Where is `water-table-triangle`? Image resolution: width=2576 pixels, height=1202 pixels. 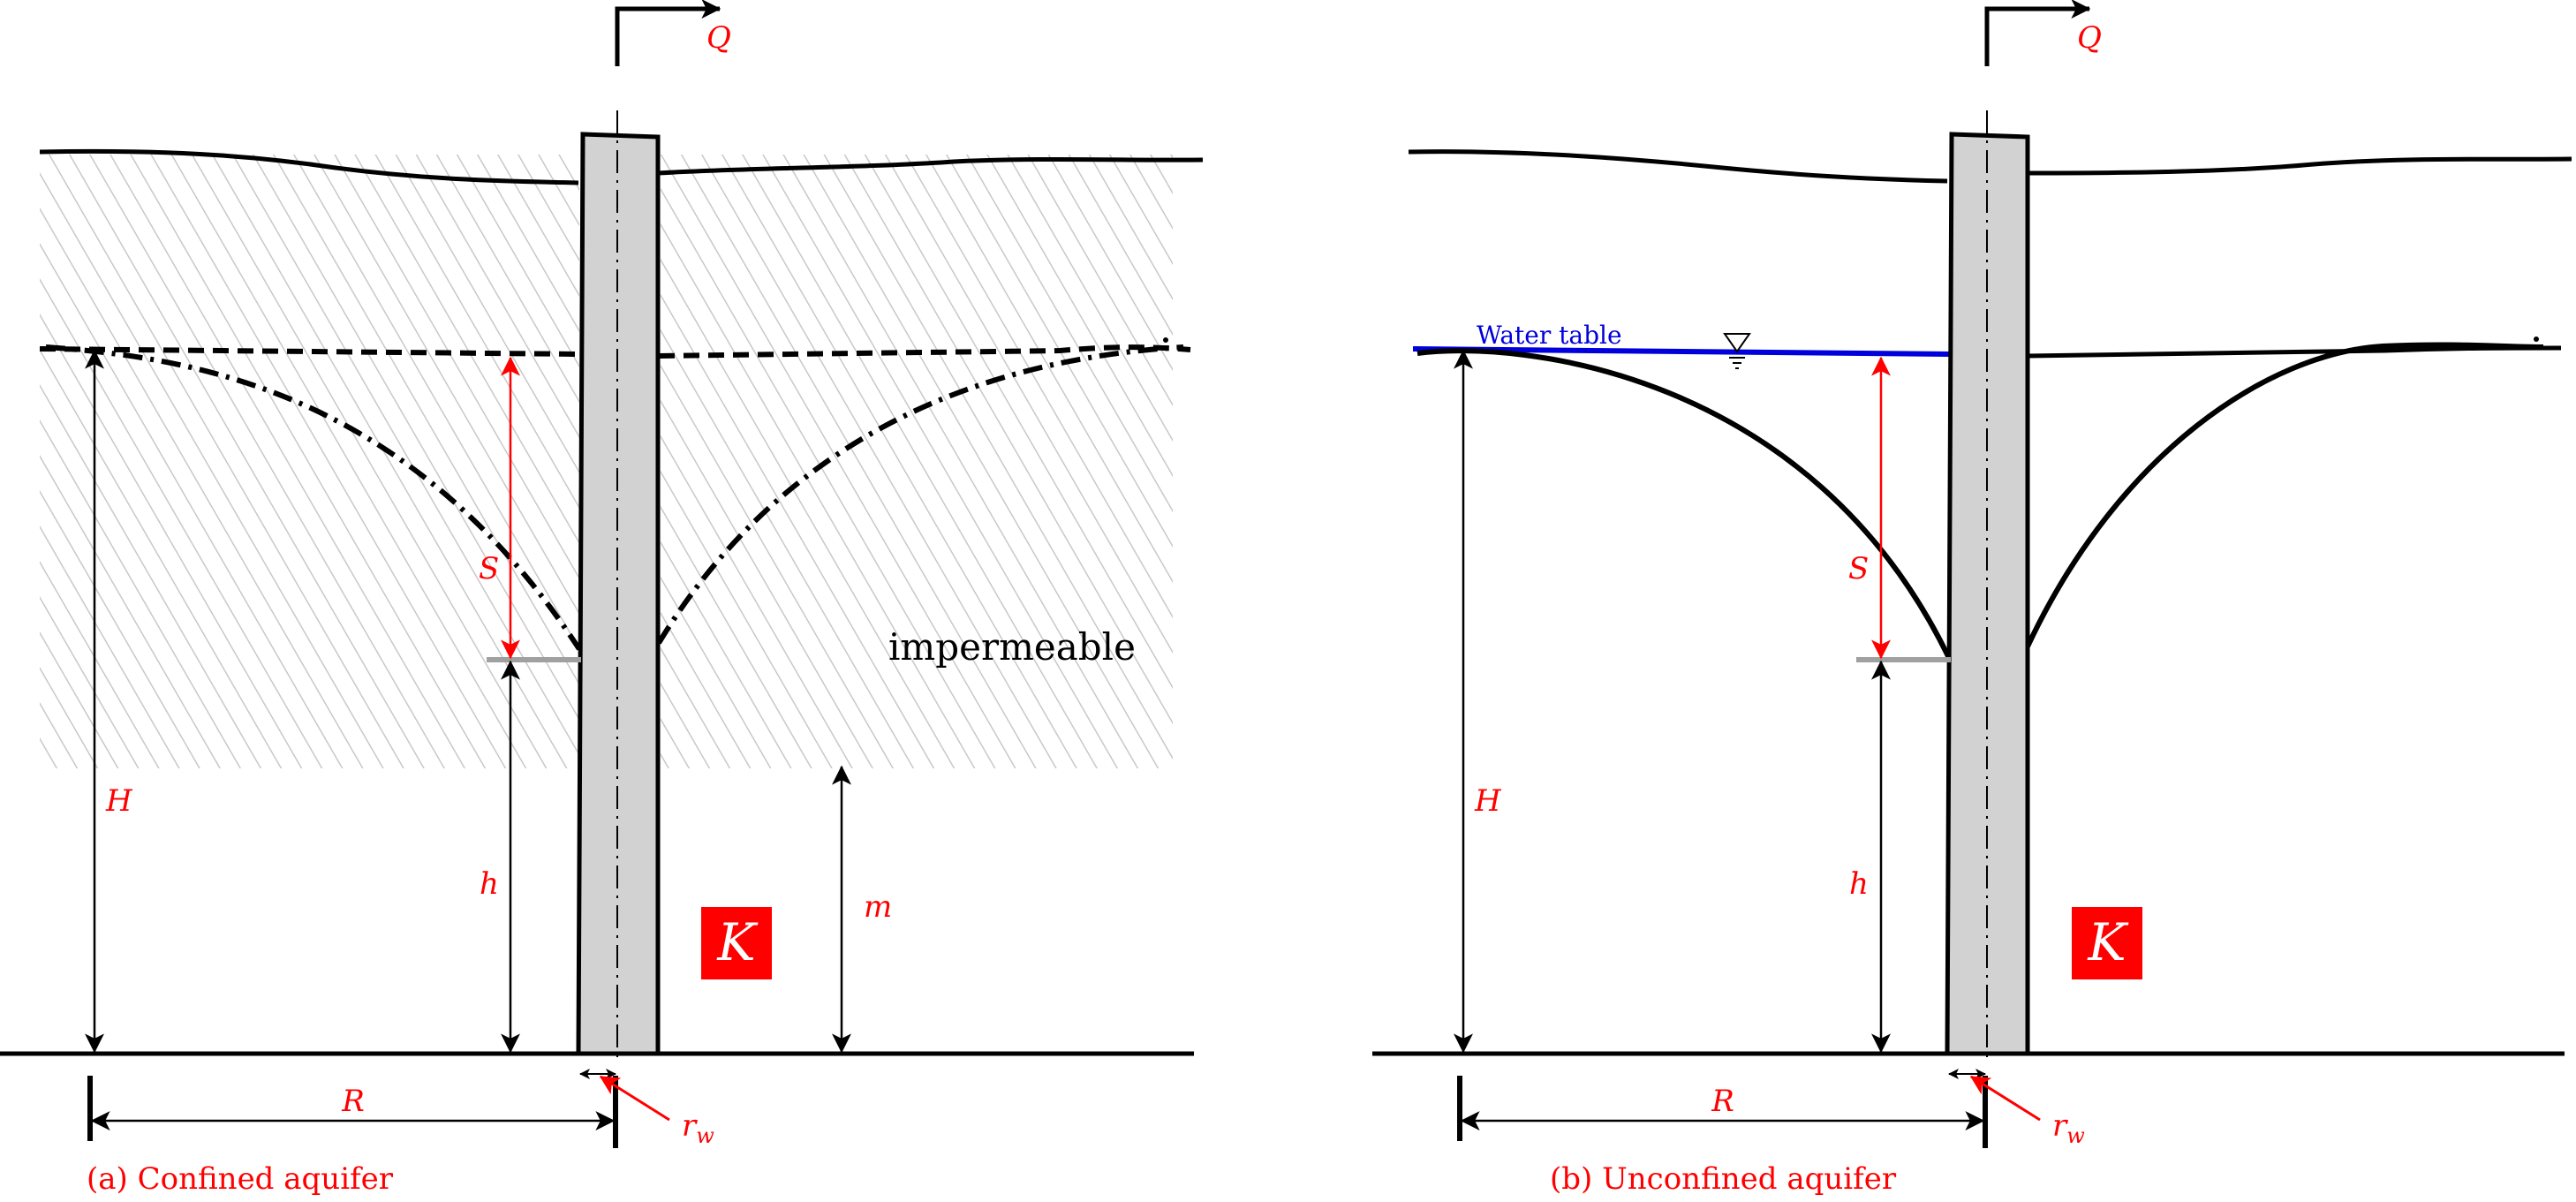
water-table-triangle is located at coordinates (1737, 343).